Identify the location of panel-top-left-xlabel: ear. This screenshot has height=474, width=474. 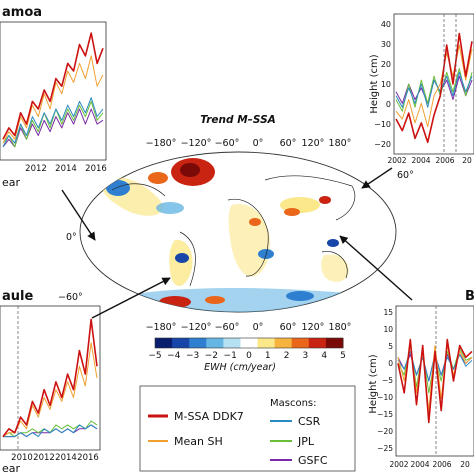
(11, 182).